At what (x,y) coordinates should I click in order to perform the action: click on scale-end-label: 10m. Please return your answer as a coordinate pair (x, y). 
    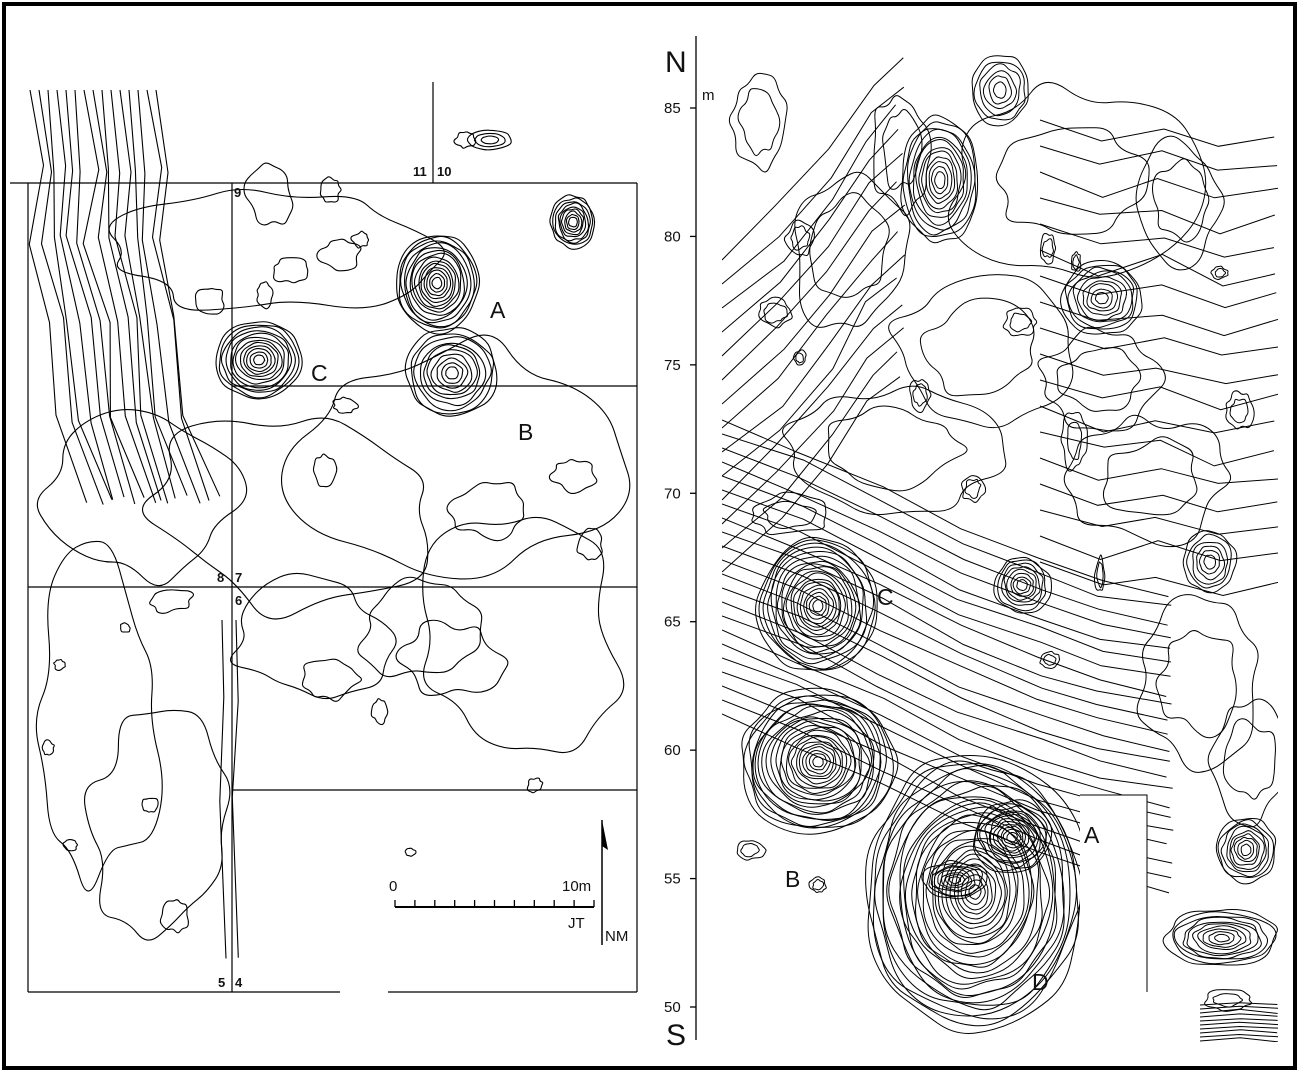
    Looking at the image, I should click on (576, 886).